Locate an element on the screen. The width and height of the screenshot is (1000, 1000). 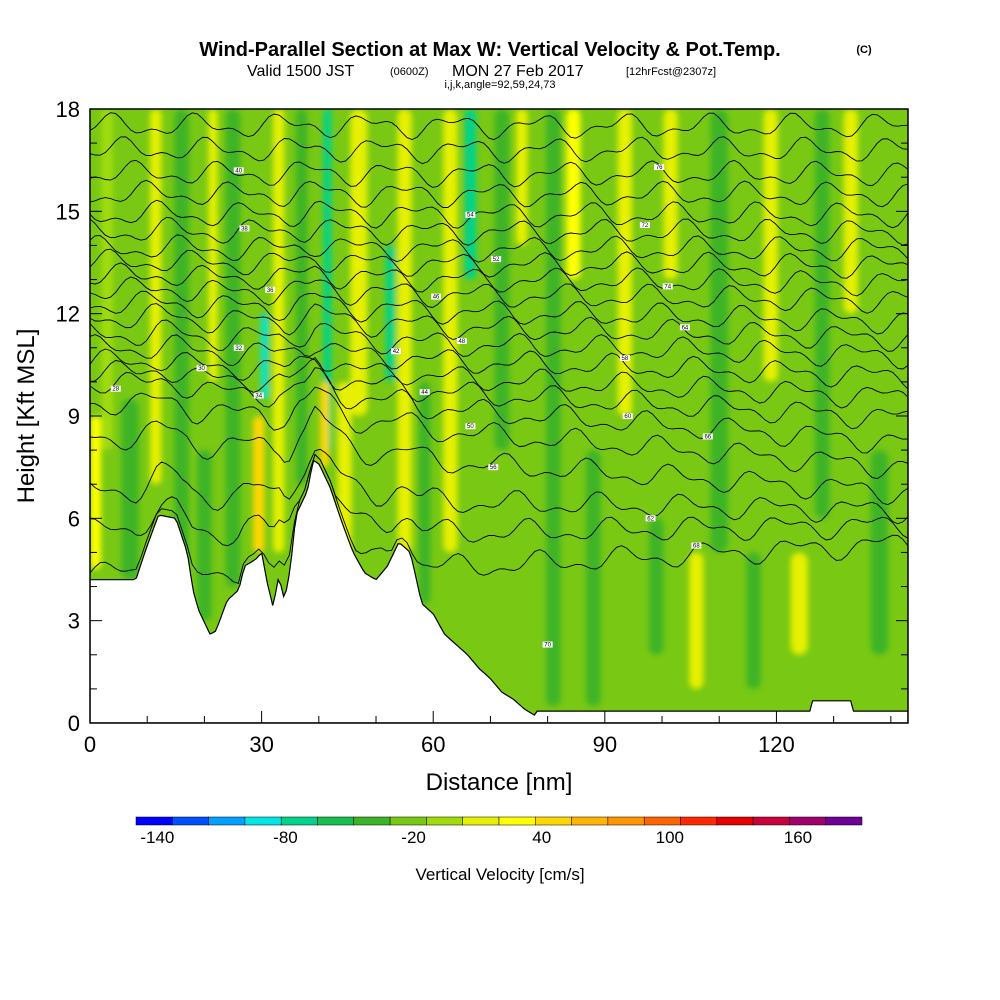
colorbar-tick-label: -80 is located at coordinates (285, 837).